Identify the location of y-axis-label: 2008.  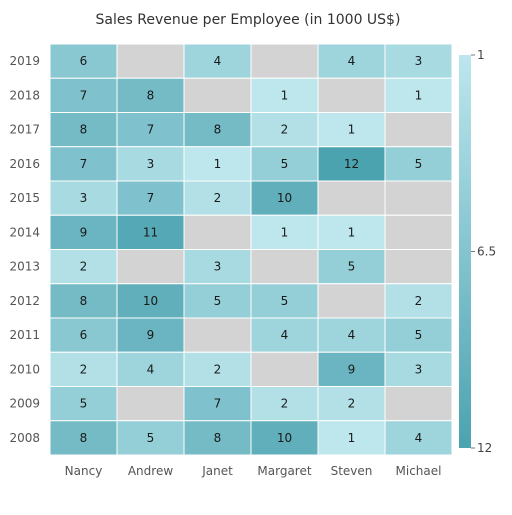
(24, 438).